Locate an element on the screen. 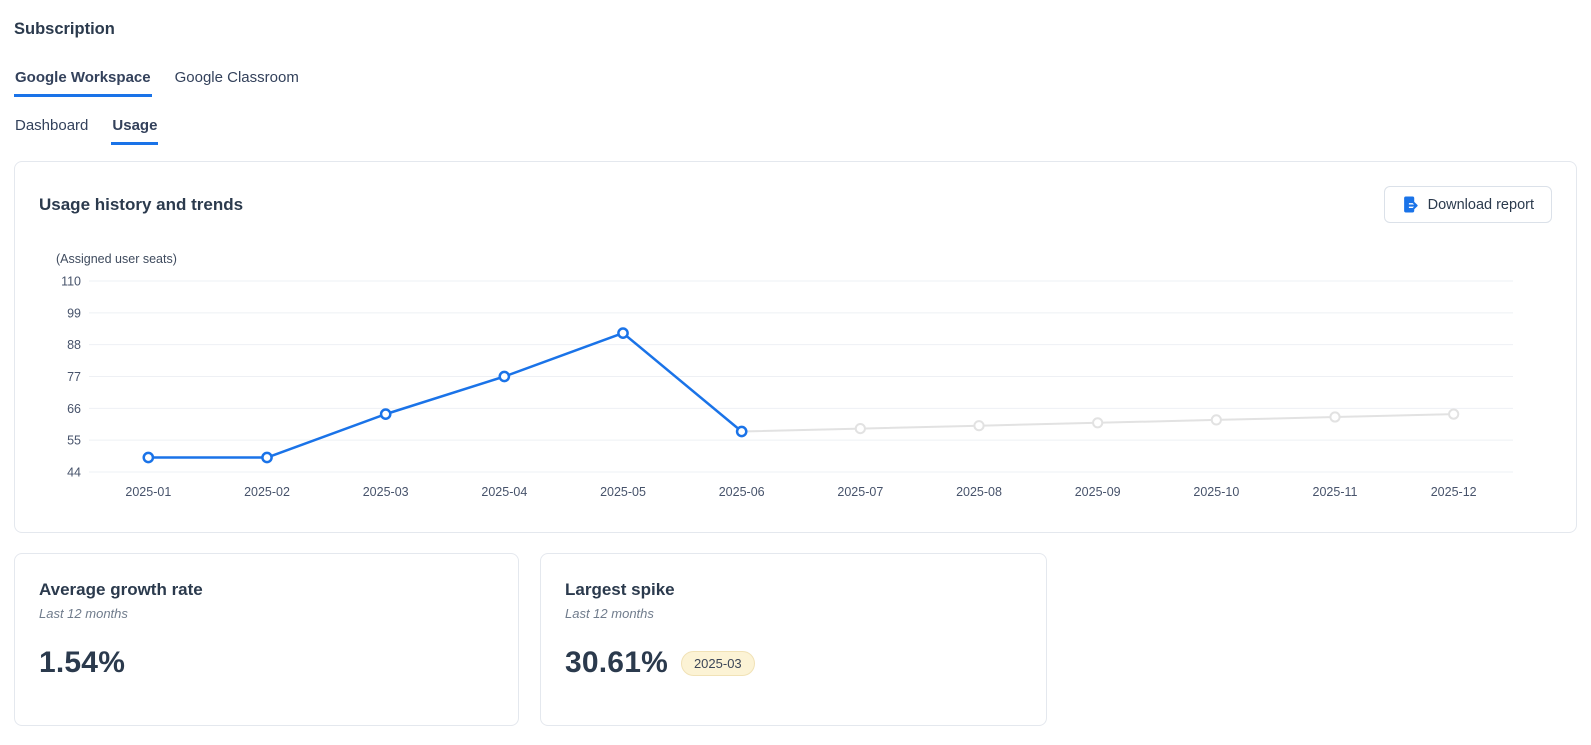  y-axis-unit-label: (Assigned user seats) is located at coordinates (116, 259).